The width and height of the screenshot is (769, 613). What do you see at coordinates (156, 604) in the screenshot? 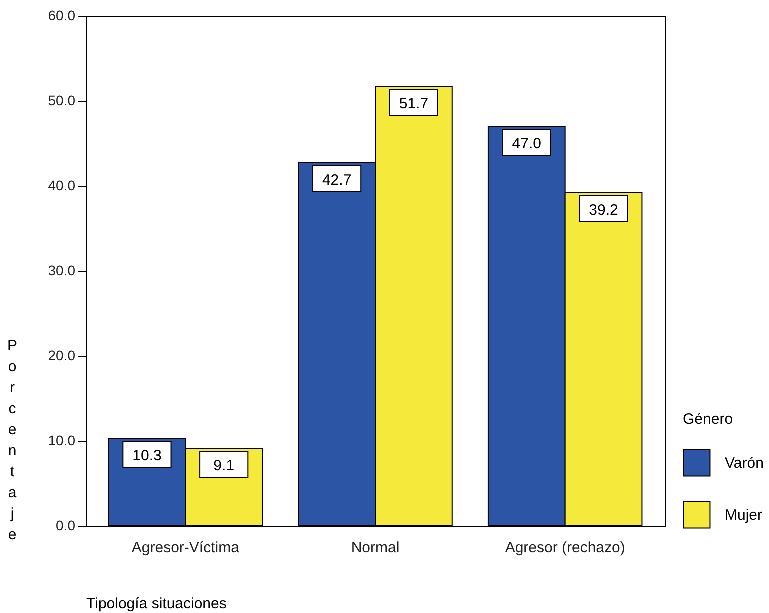
I see `x-axis-title: Tipología situaciones` at bounding box center [156, 604].